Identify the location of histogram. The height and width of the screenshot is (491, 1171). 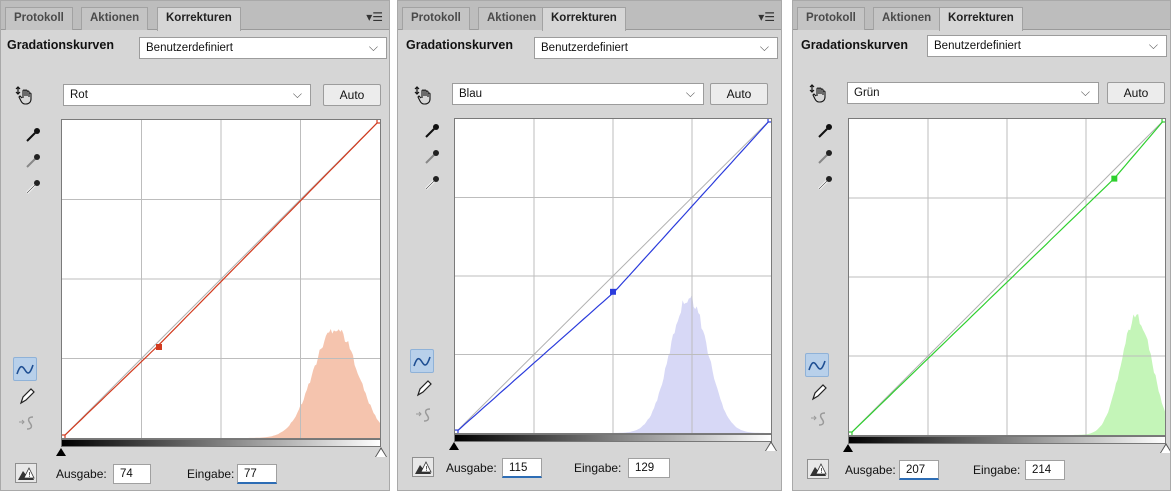
(1007, 374).